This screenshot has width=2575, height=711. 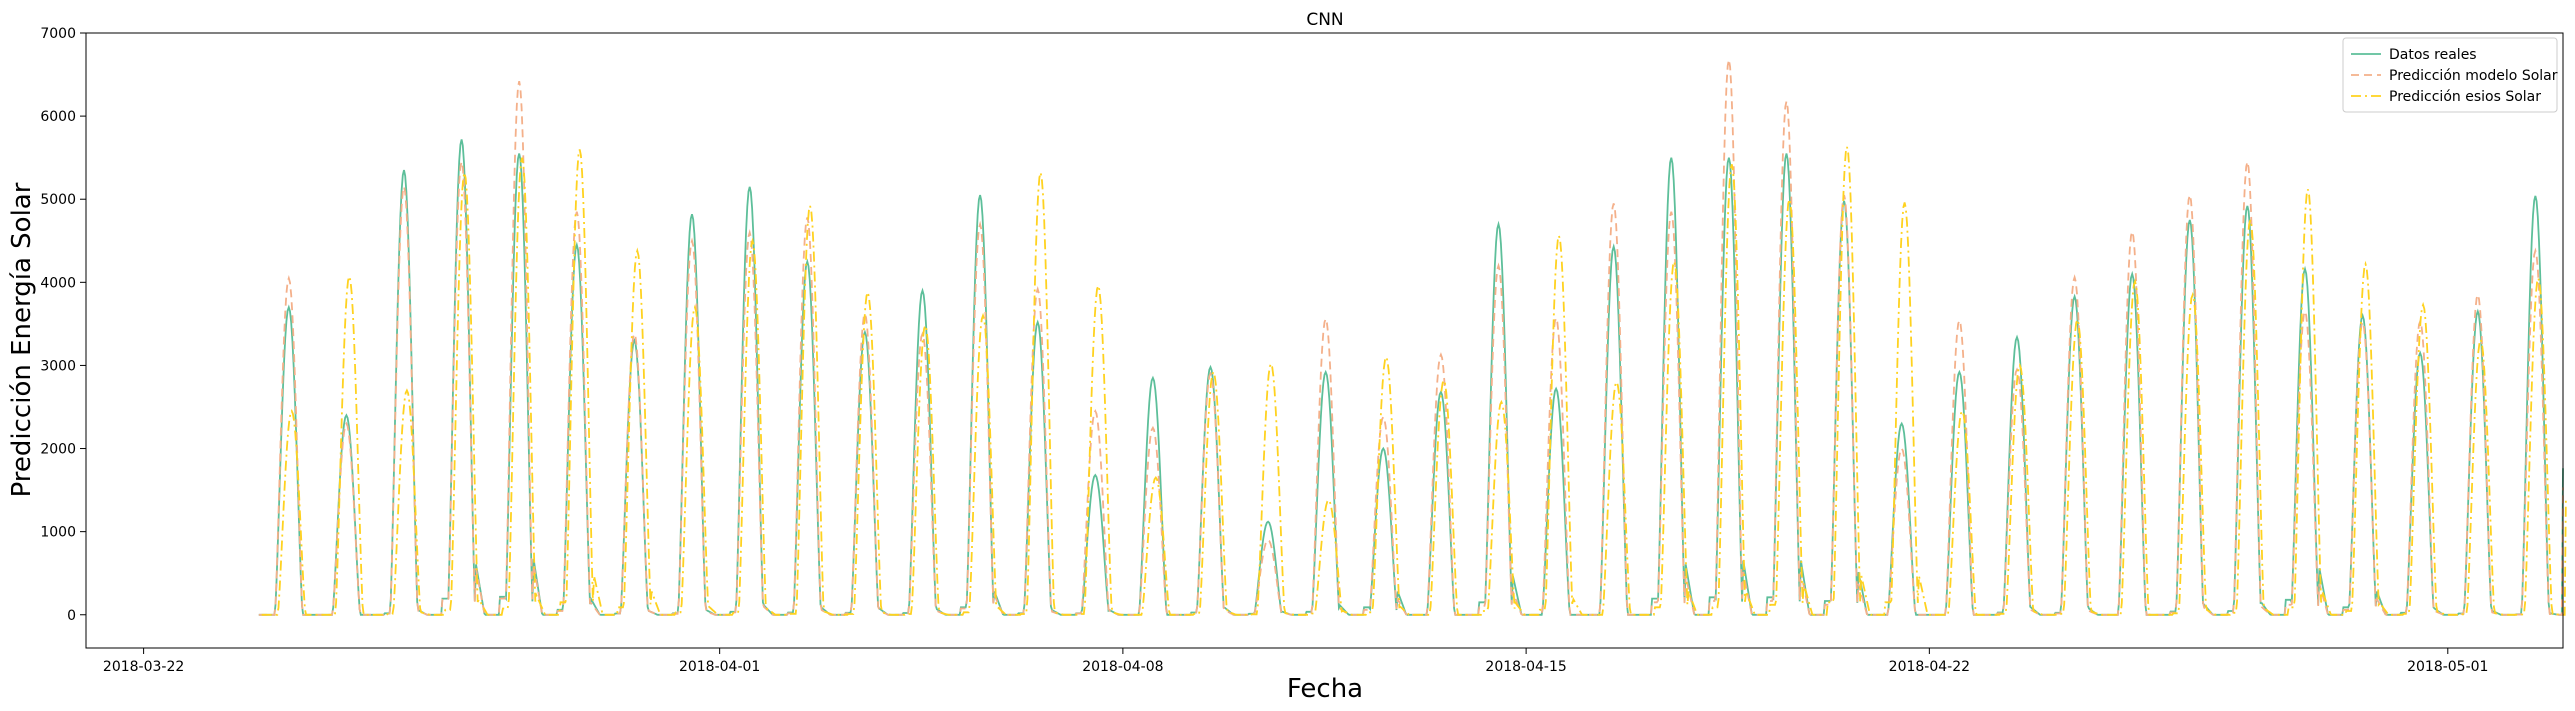 I want to click on x-tick-label: 2018-04-15, so click(x=1525, y=667).